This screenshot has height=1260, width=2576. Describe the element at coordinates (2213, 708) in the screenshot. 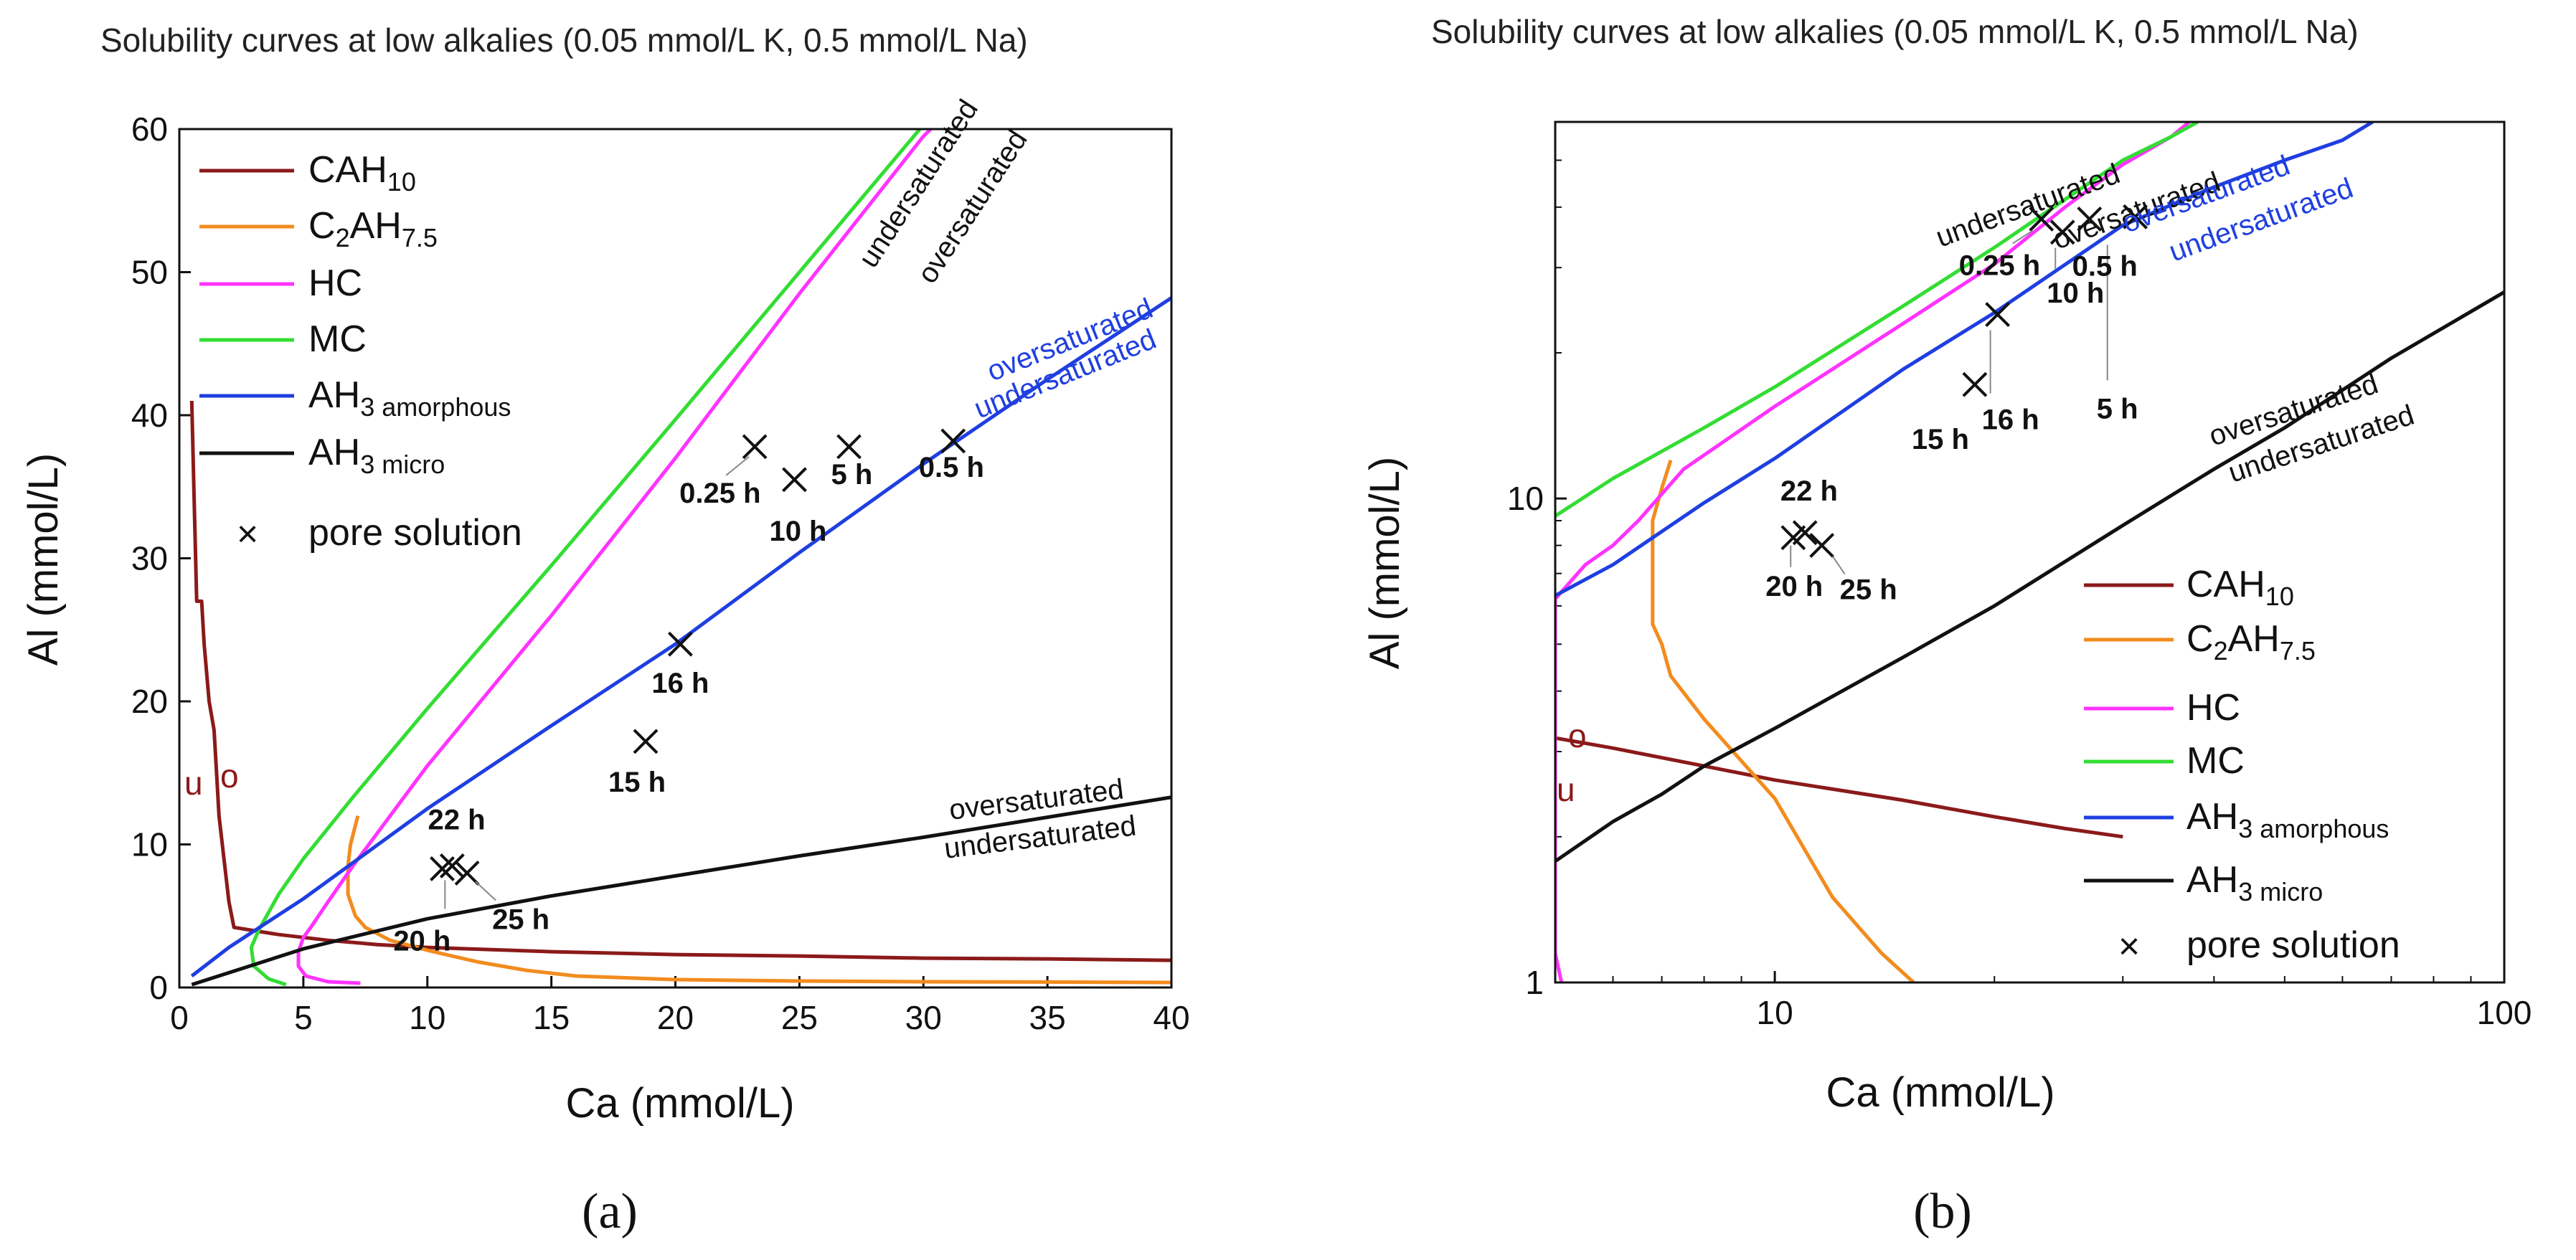

I see `legend-b-label-hc: HC` at that location.